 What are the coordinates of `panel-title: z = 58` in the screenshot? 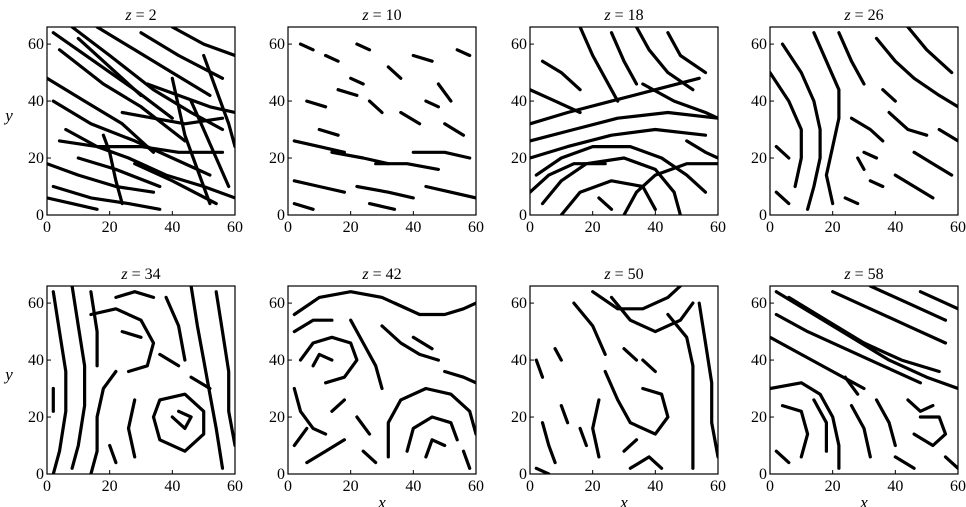 It's located at (863, 274).